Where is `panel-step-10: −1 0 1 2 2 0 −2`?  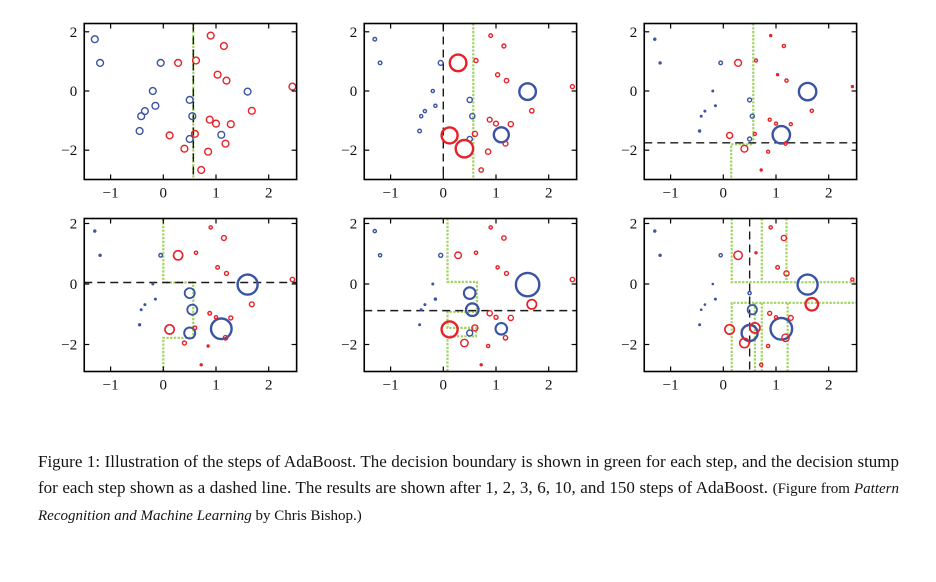 panel-step-10: −1 0 1 2 2 0 −2 is located at coordinates (459, 305).